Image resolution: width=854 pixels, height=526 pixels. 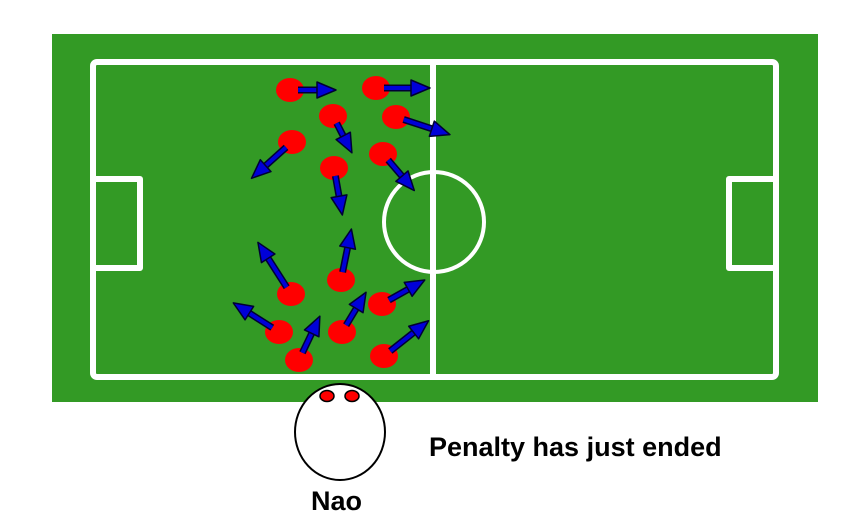 I want to click on center-circle, so click(x=434, y=222).